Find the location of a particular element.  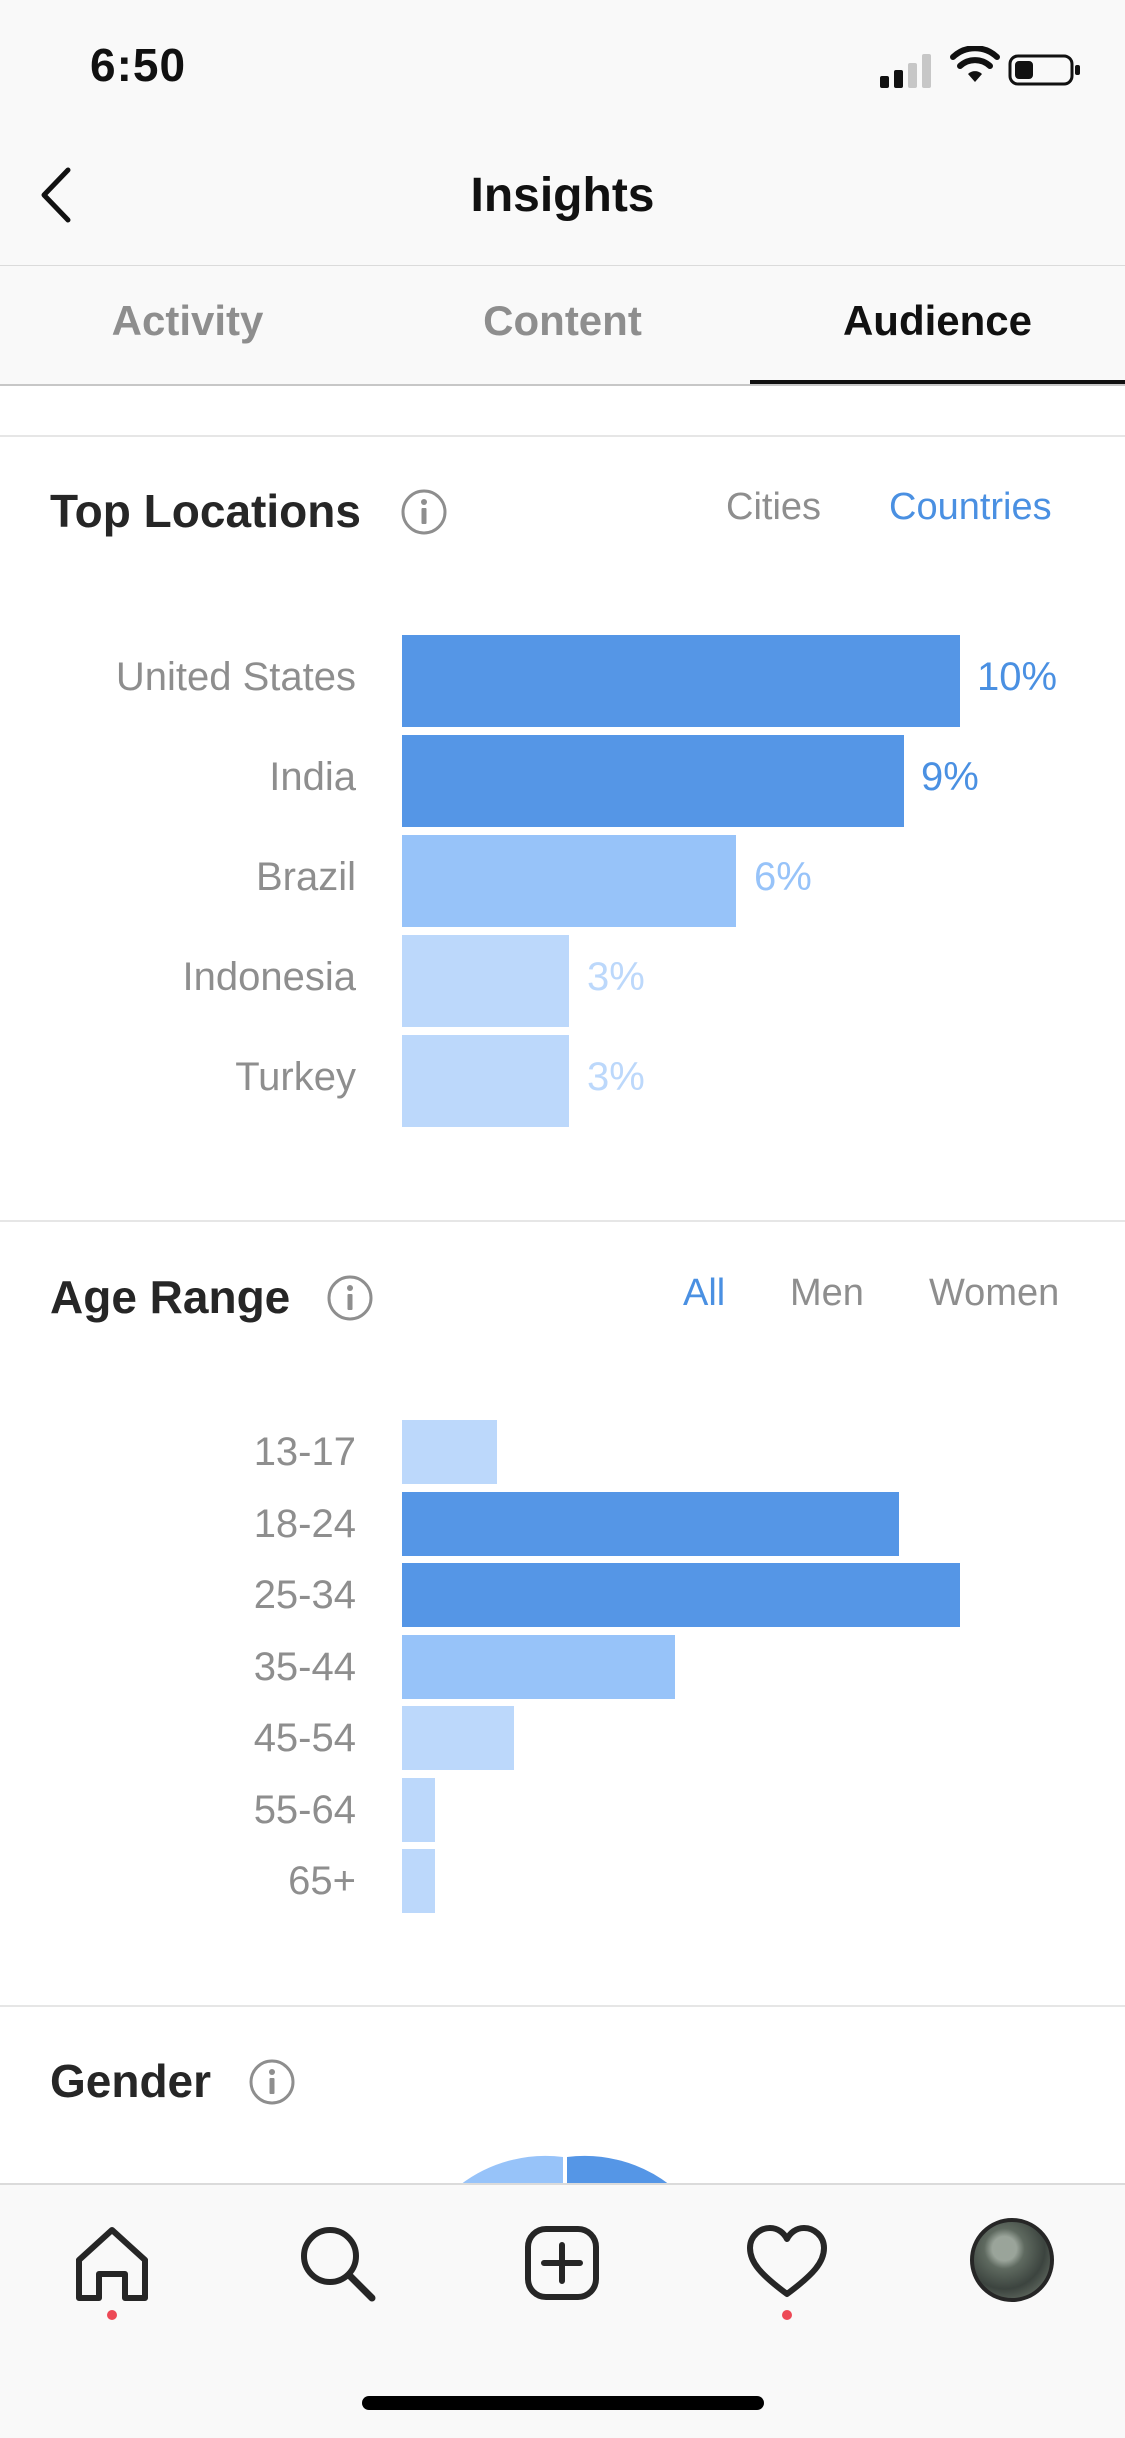

tab-bar: Activity Content Audience is located at coordinates (562, 326).